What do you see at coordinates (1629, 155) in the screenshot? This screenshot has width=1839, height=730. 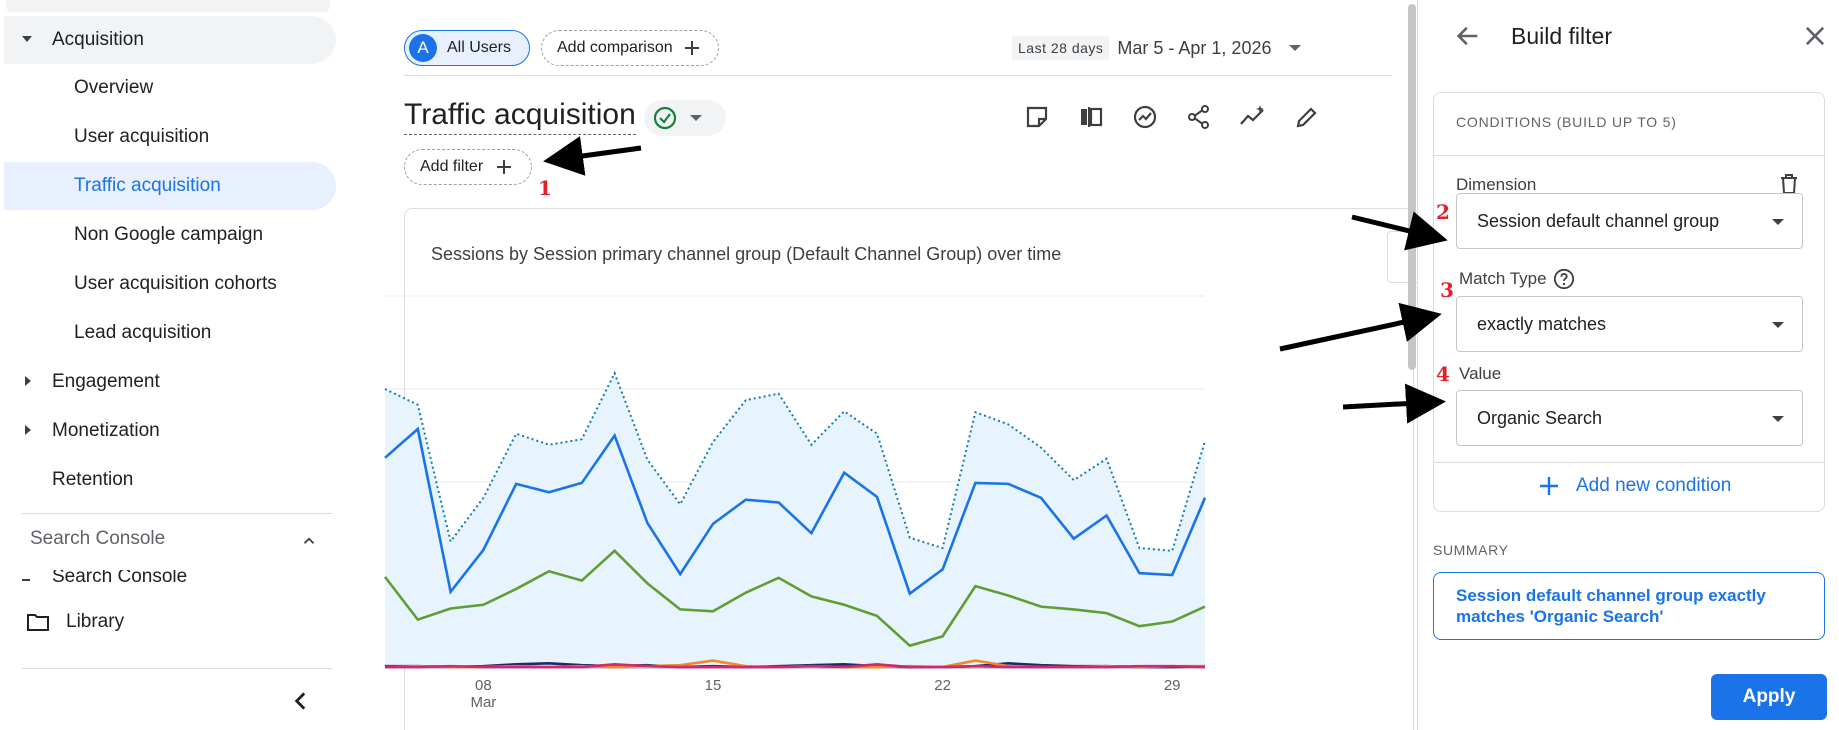 I see `conditions-divider` at bounding box center [1629, 155].